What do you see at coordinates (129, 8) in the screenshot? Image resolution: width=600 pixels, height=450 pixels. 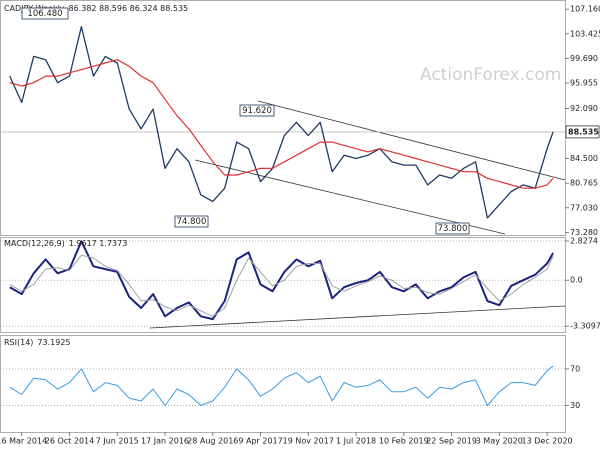 I see `subtitle: 86.382 88.596 86.324 88.535` at bounding box center [129, 8].